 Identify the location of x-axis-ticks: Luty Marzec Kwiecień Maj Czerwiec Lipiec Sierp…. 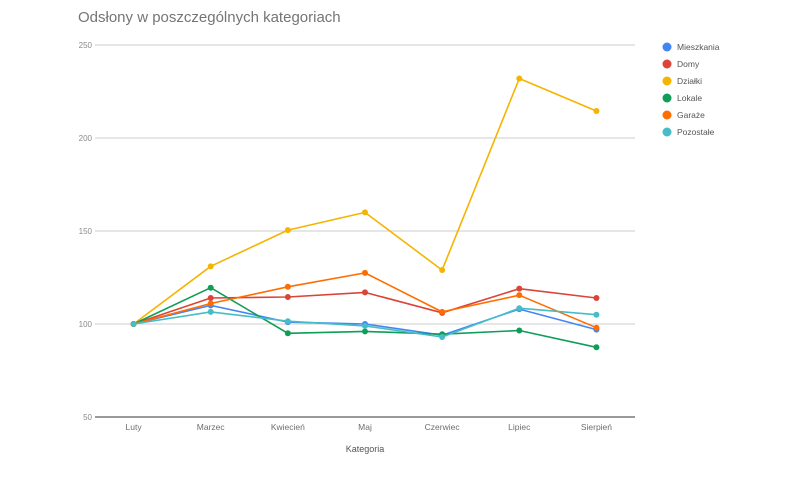
(369, 427).